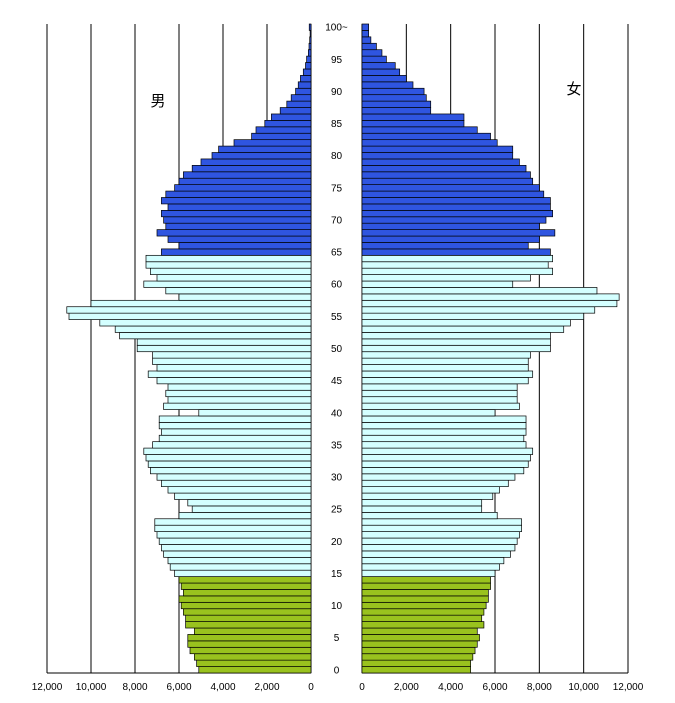 This screenshot has width=675, height=703. Describe the element at coordinates (337, 285) in the screenshot. I see `age-tick-label: 60` at that location.